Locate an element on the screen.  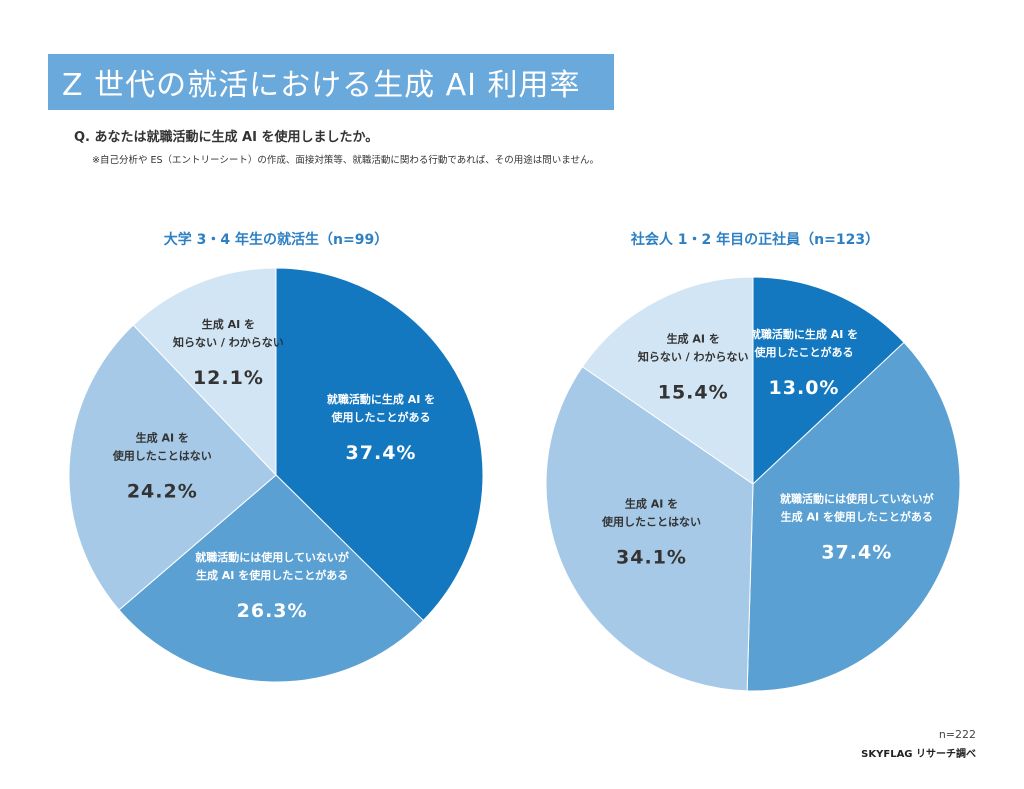
source-credit: SKYFLAG リサーチ調べ is located at coordinates (918, 754).